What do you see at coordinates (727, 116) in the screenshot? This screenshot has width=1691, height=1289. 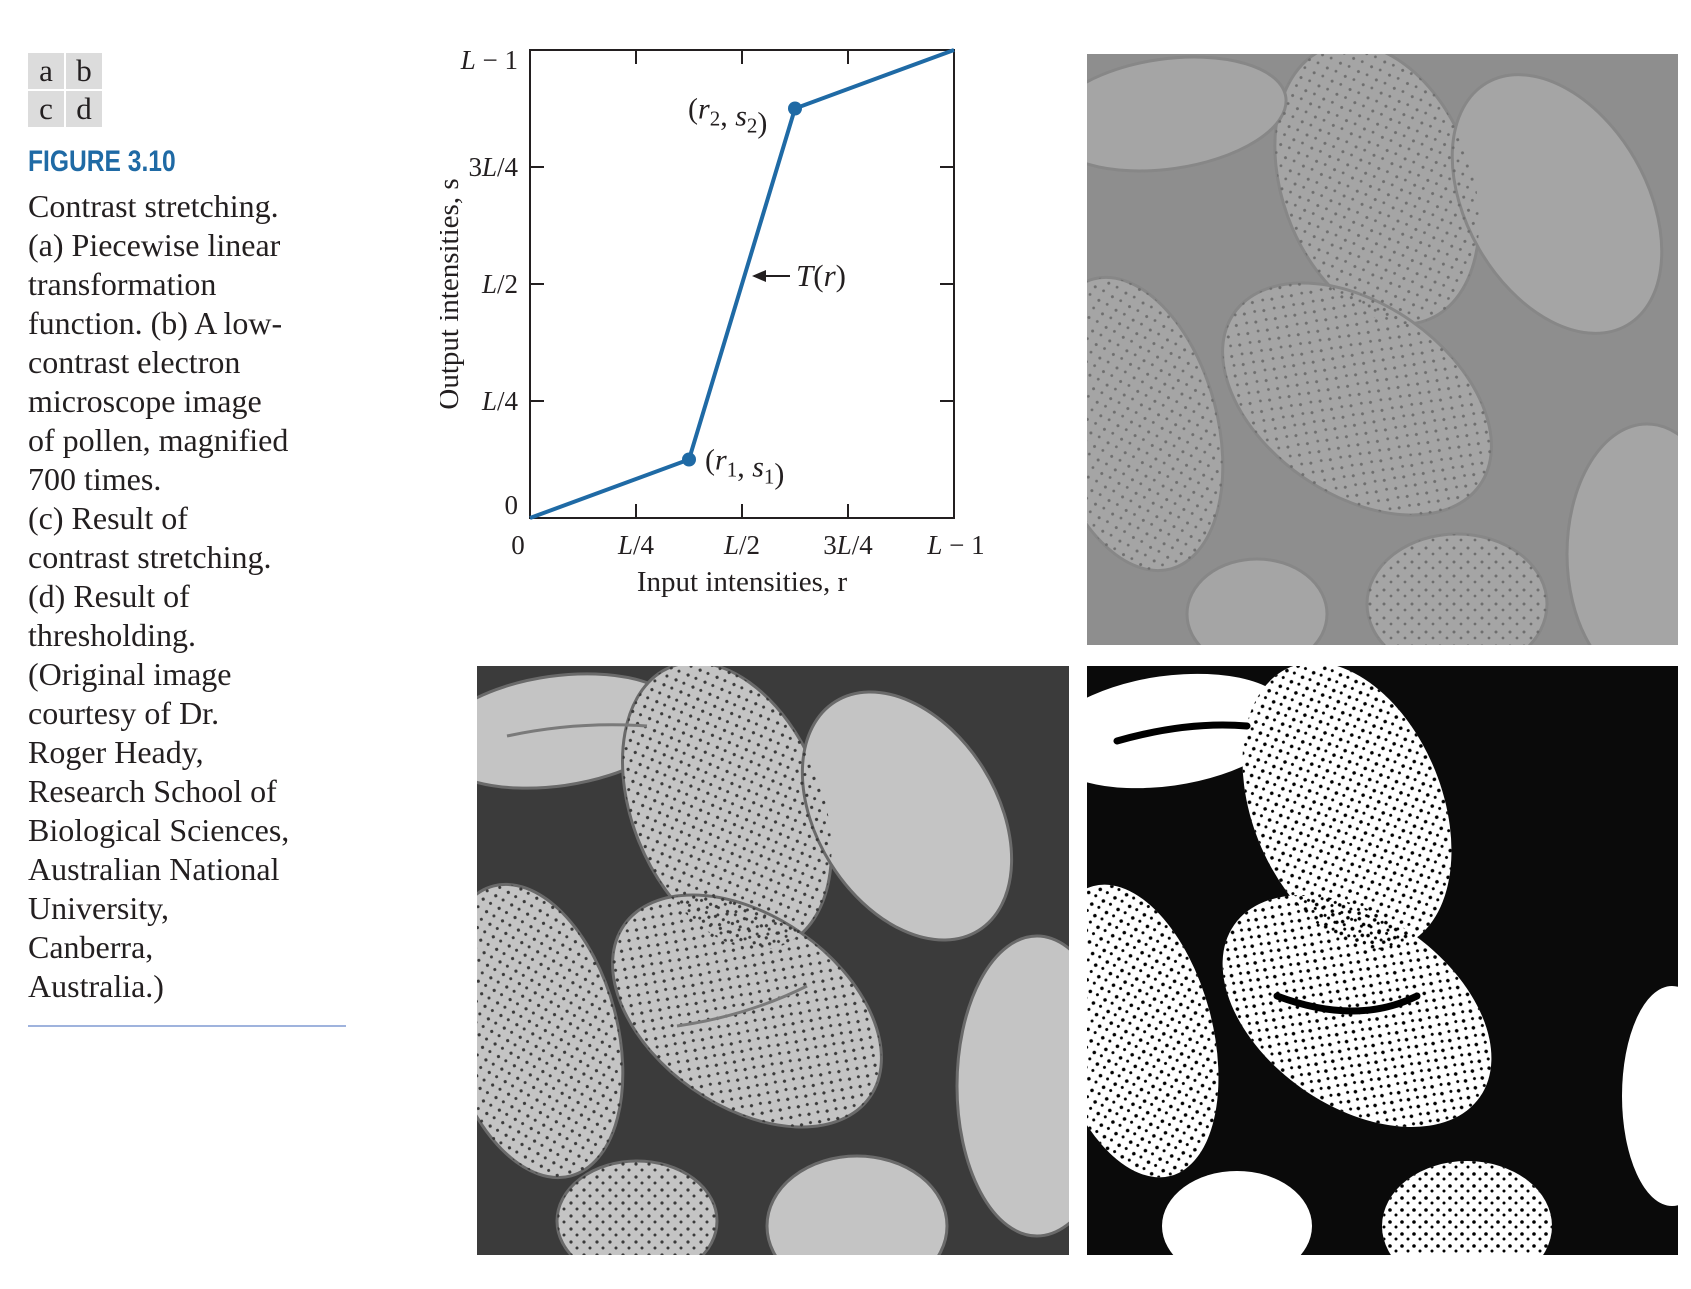 I see `control-point-label-2: (r2, s2)` at bounding box center [727, 116].